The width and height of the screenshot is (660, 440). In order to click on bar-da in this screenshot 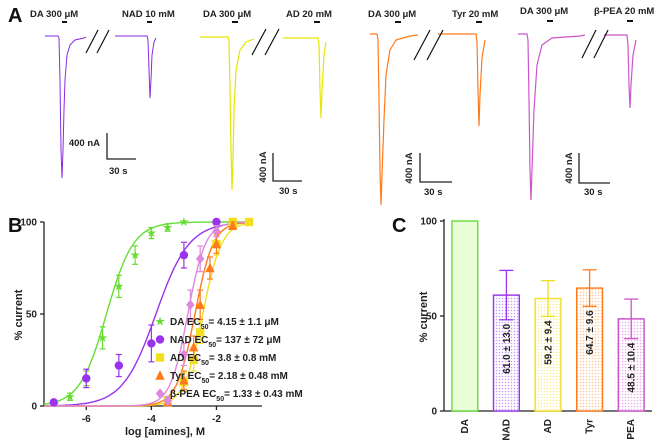, I will do `click(465, 316)`.